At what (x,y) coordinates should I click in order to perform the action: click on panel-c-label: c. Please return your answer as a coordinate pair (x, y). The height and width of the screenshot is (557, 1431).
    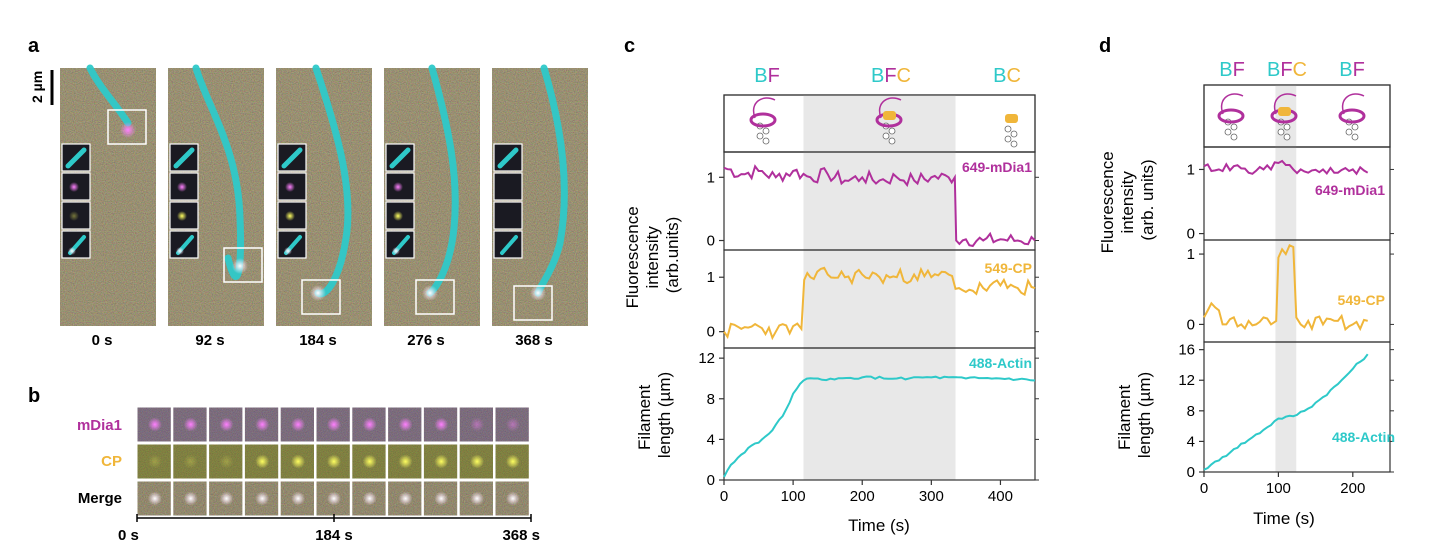
    Looking at the image, I should click on (629, 46).